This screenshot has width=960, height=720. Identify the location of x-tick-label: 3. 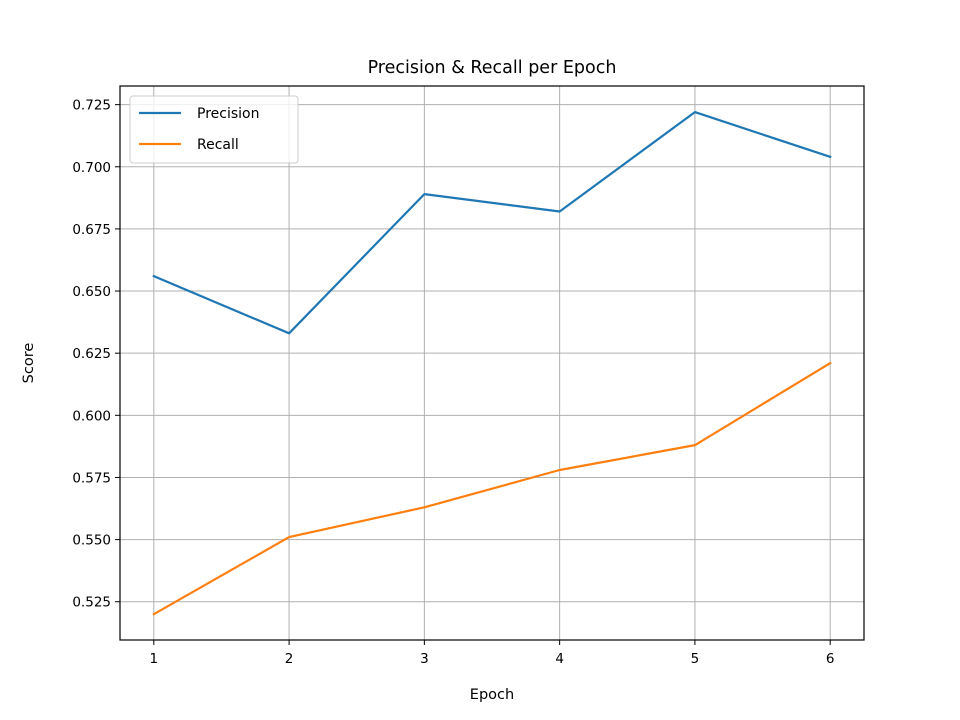
(424, 659).